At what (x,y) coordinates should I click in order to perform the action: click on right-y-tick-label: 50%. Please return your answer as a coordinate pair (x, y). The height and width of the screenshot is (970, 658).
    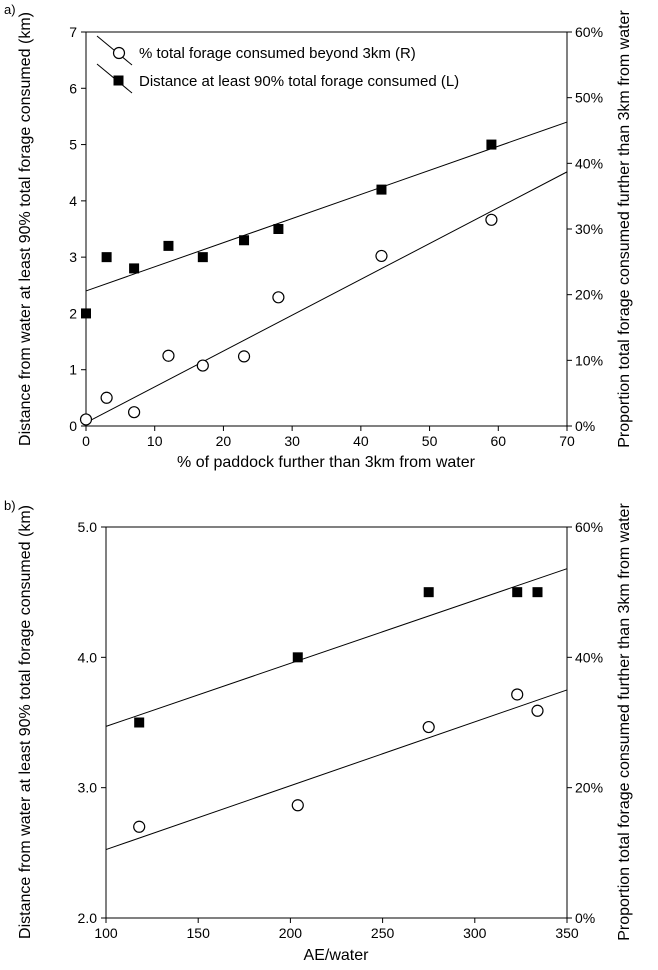
    Looking at the image, I should click on (589, 98).